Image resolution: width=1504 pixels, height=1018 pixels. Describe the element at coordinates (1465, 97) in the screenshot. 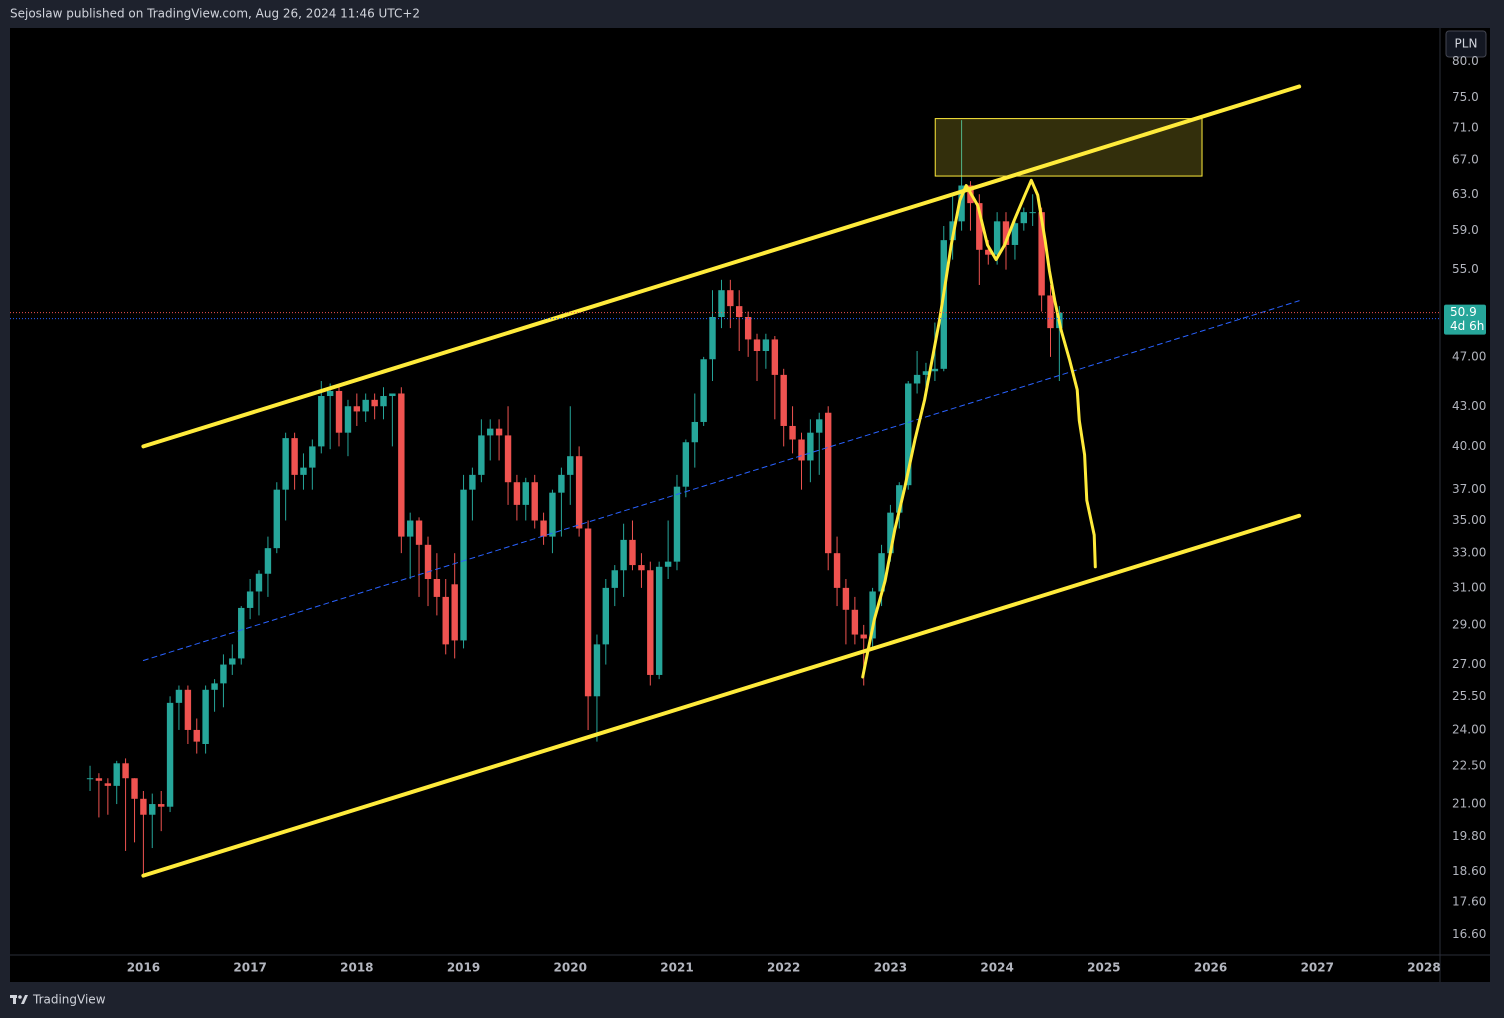

I see `y-tick-label: 75.0` at that location.